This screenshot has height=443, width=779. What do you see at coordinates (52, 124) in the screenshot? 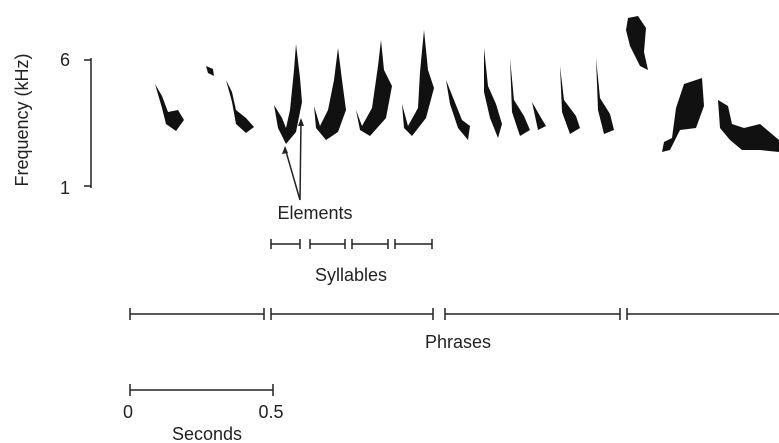
I see `frequency-axis: 6 1 Frequency (kHz)` at bounding box center [52, 124].